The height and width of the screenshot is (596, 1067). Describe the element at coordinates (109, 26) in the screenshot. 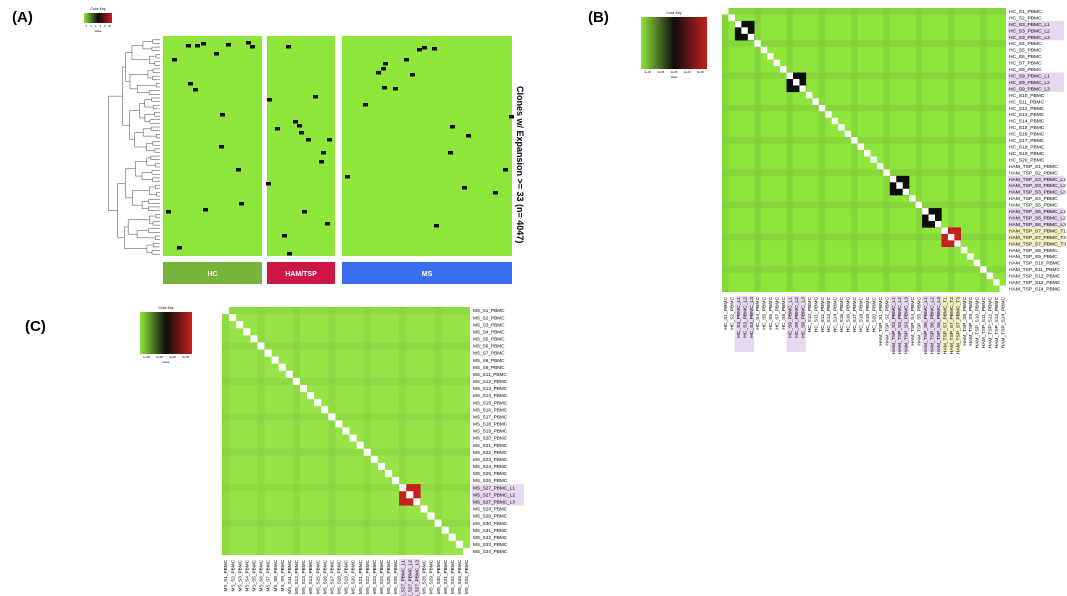

I see `a-color-key-tick: 10` at that location.